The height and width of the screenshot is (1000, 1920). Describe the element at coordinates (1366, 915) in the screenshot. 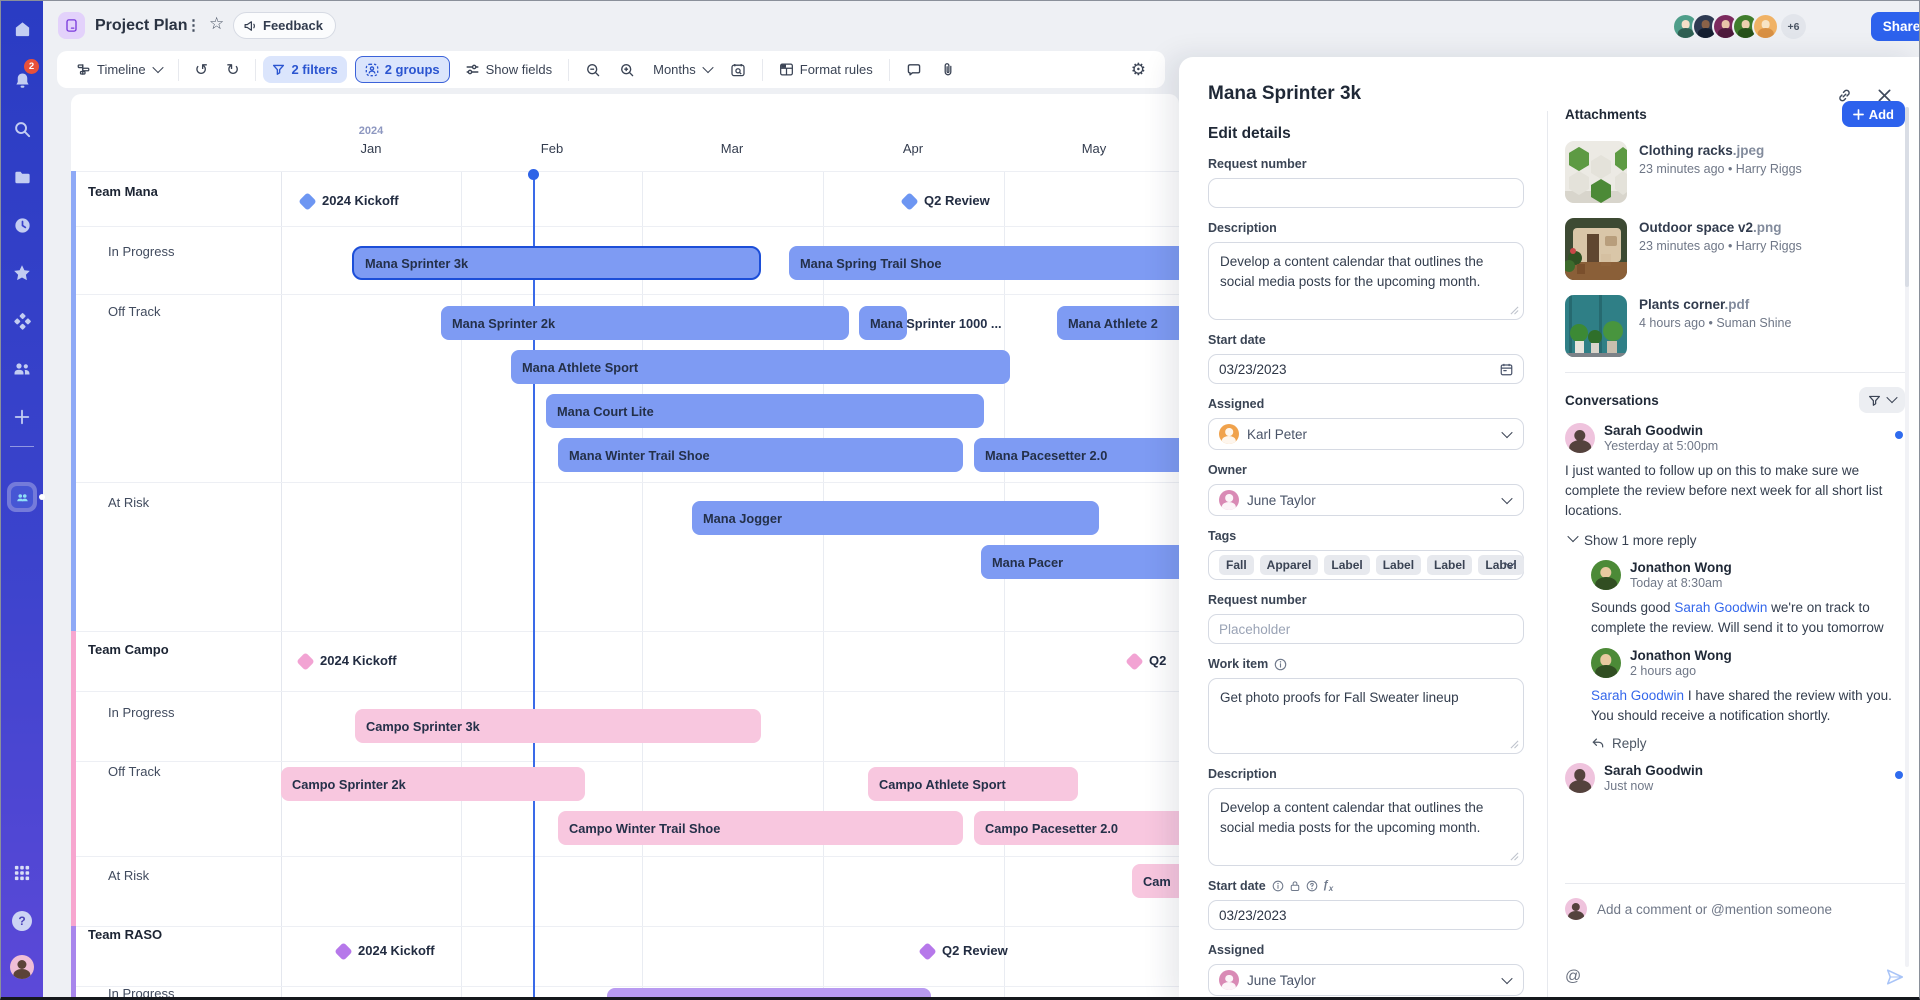

I see `start-date-input-2: 03/23/2023` at that location.